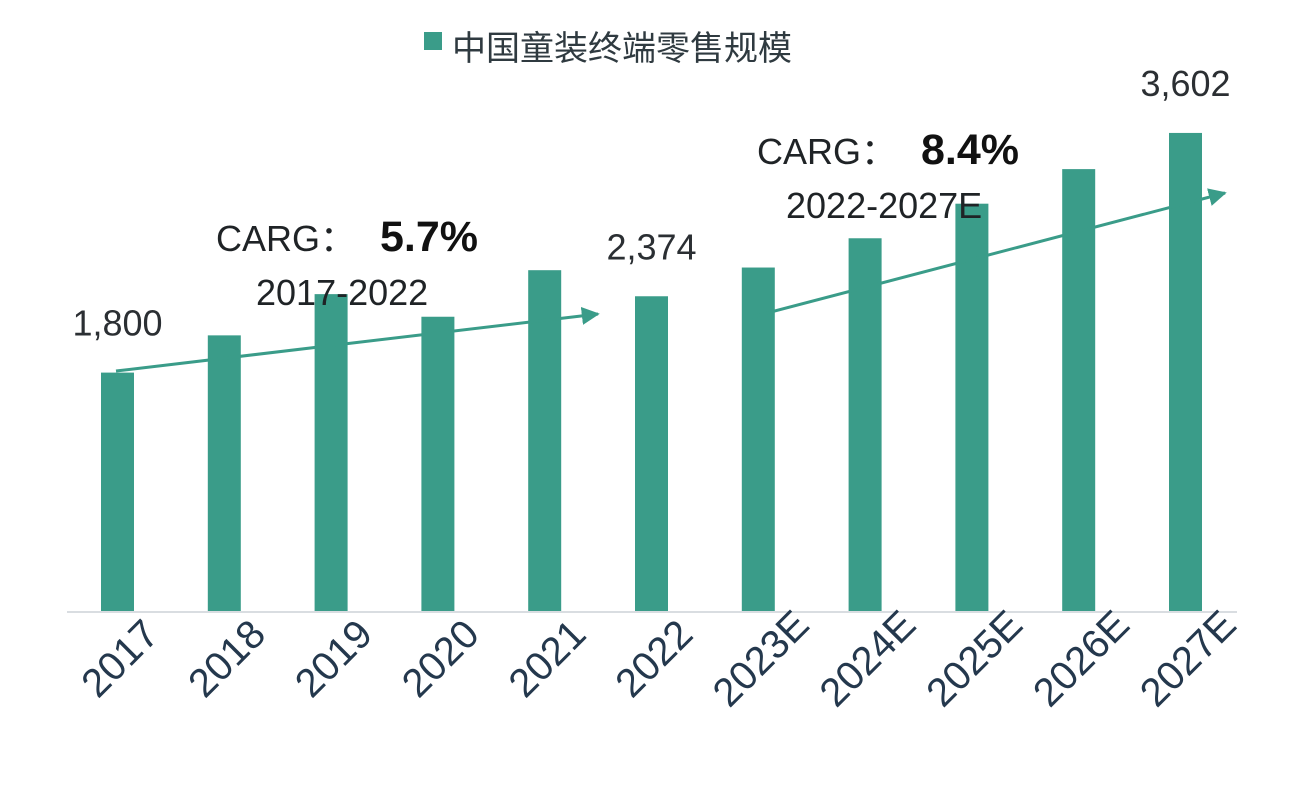  I want to click on x-tick-2020: 2020, so click(441, 659).